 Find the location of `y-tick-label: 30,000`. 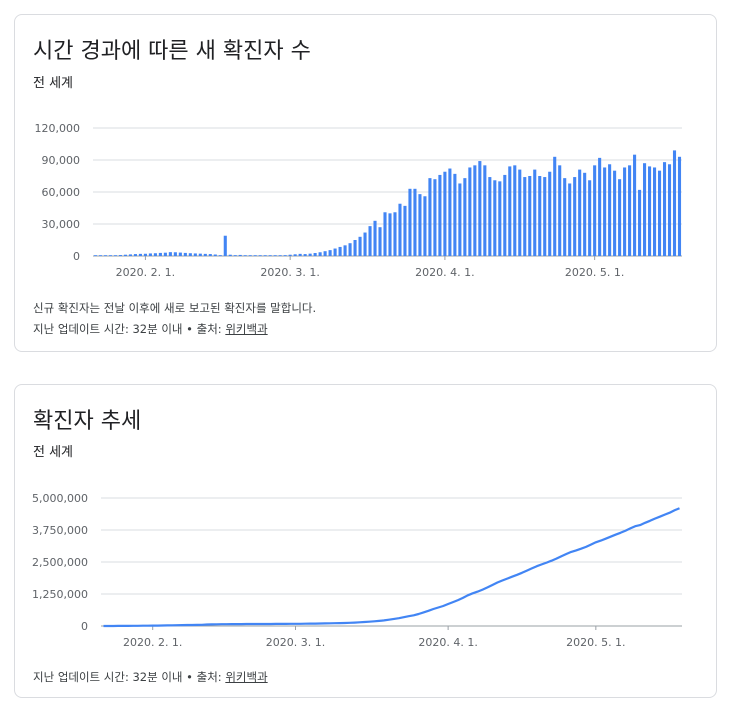

y-tick-label: 30,000 is located at coordinates (61, 224).